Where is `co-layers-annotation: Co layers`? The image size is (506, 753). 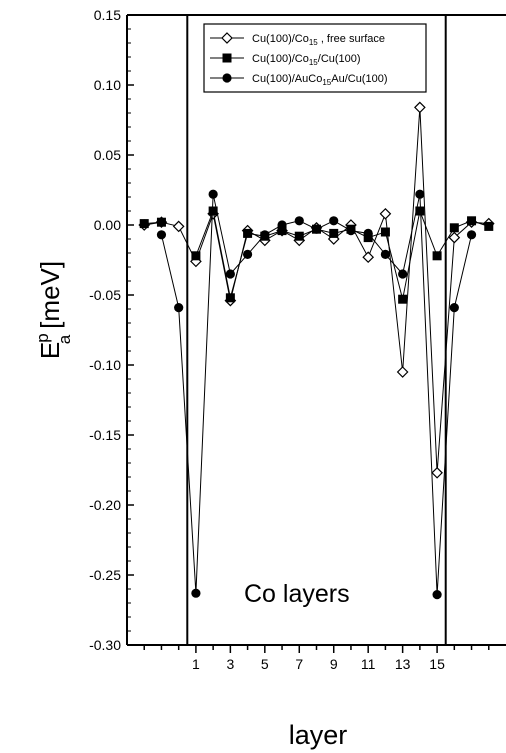 co-layers-annotation: Co layers is located at coordinates (297, 594).